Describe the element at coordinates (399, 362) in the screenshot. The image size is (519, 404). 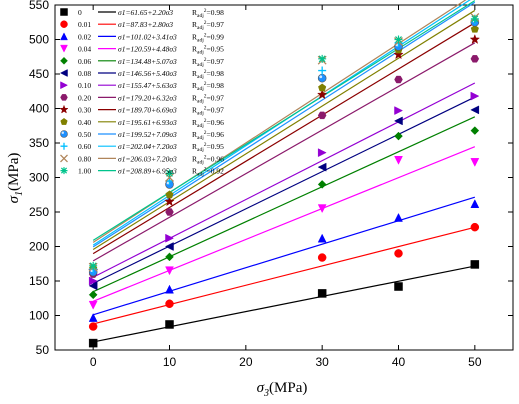
I see `x-tick-label: 40` at that location.